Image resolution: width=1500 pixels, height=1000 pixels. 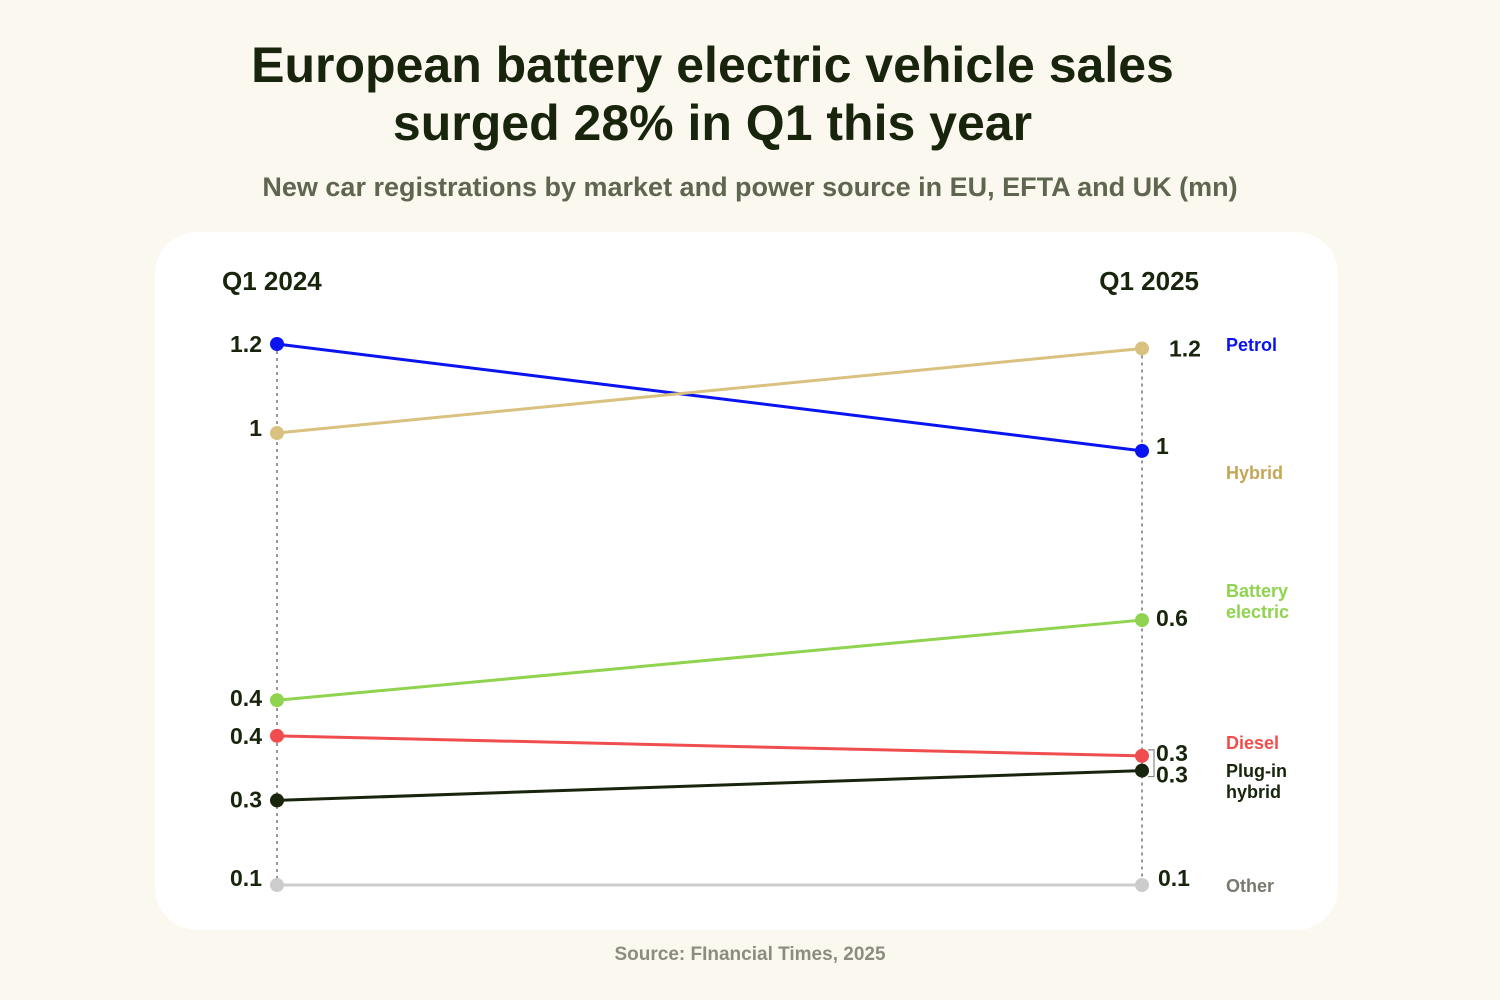 I want to click on point-diesel-q1-2024, so click(x=277, y=735).